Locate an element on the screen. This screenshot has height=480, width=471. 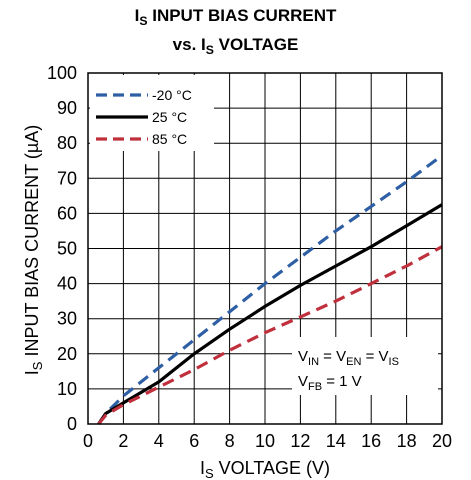
annotation-box is located at coordinates (365, 366).